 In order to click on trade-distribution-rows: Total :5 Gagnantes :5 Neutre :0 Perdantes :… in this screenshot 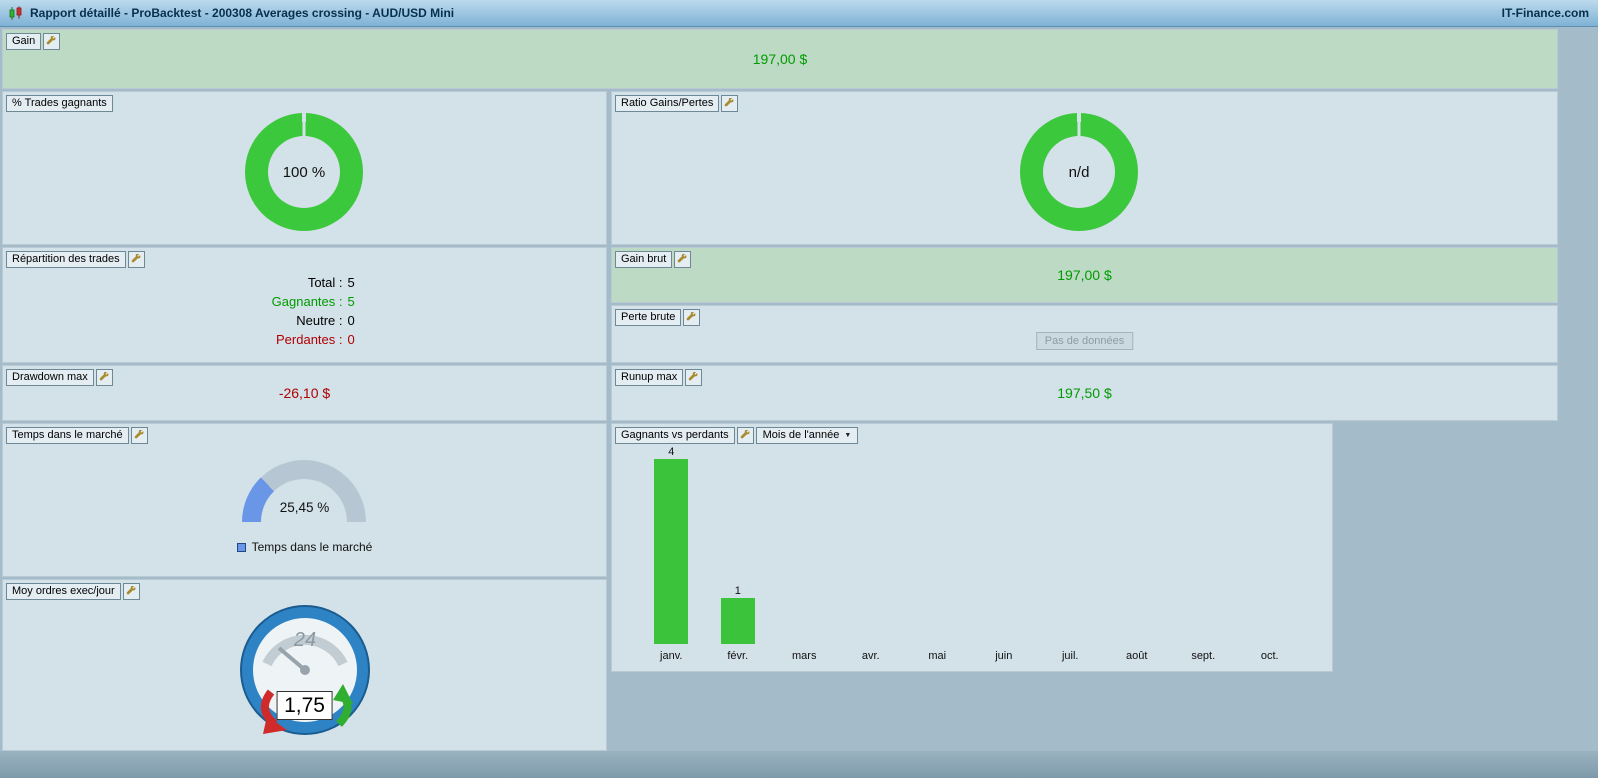, I will do `click(304, 311)`.